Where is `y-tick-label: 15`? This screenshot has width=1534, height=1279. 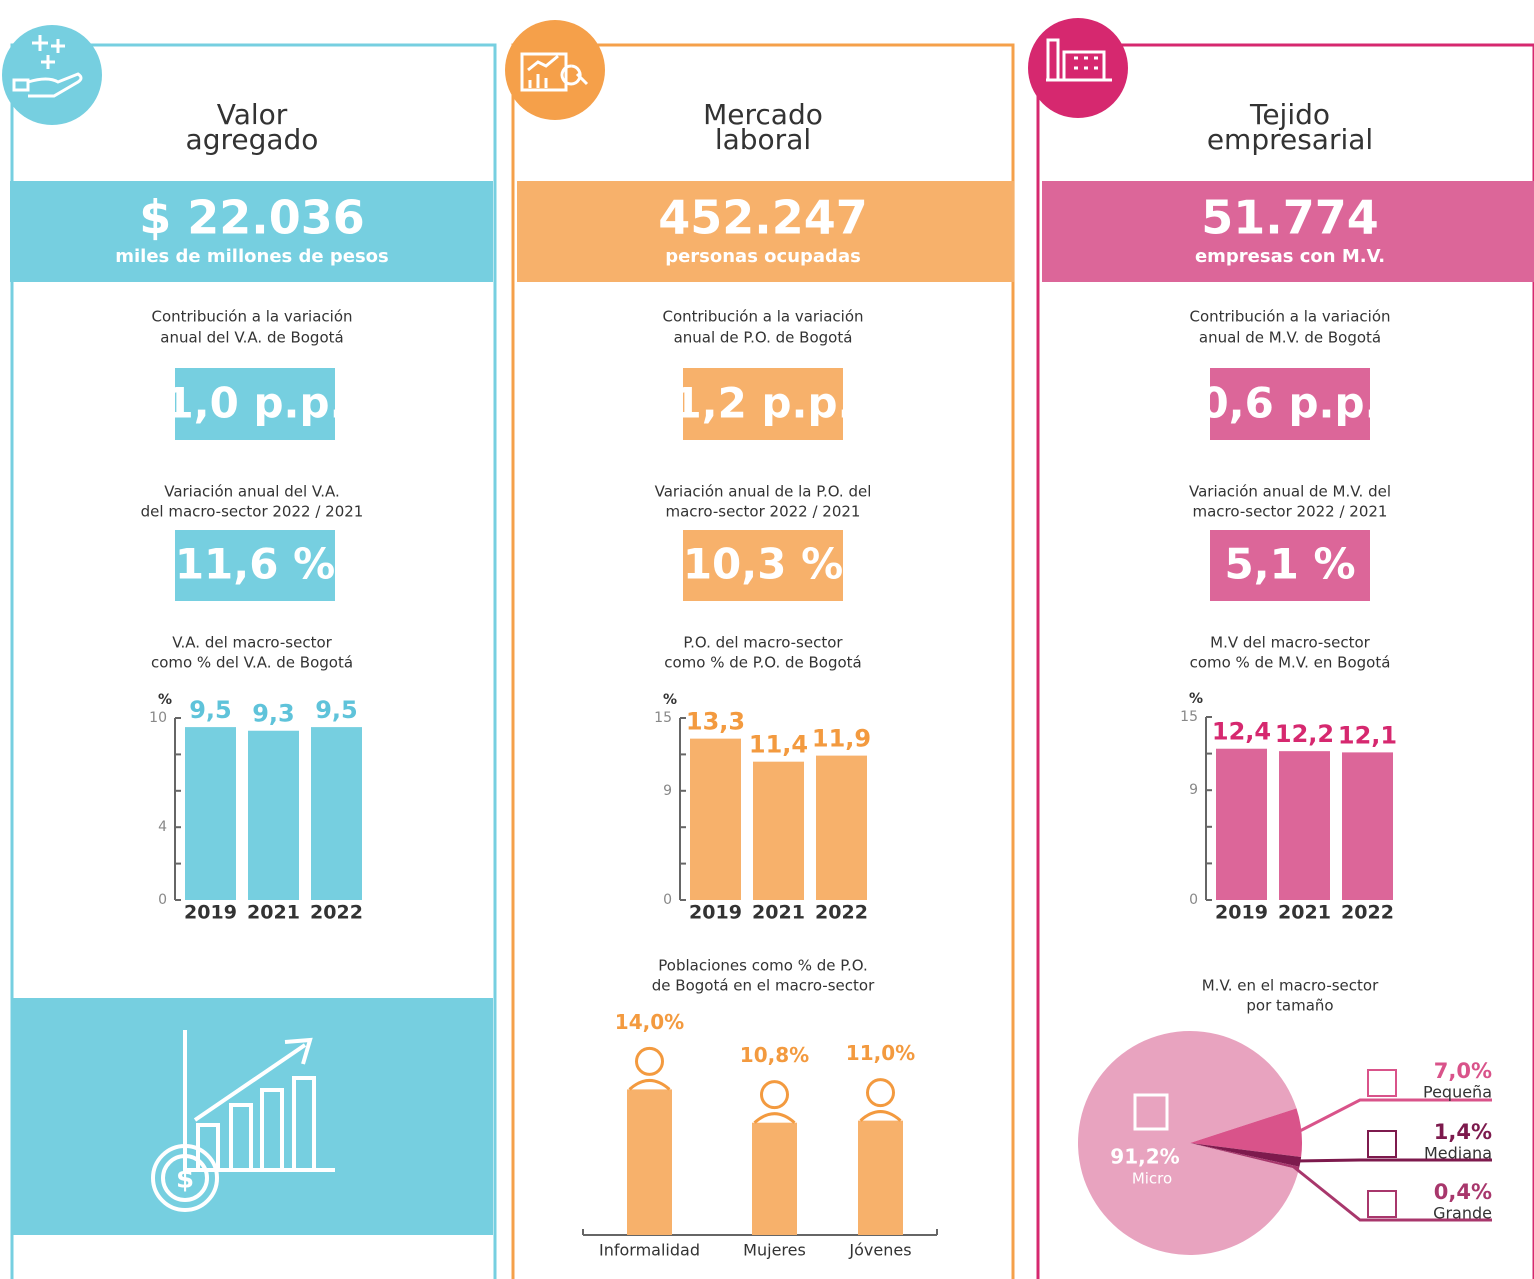 y-tick-label: 15 is located at coordinates (663, 718).